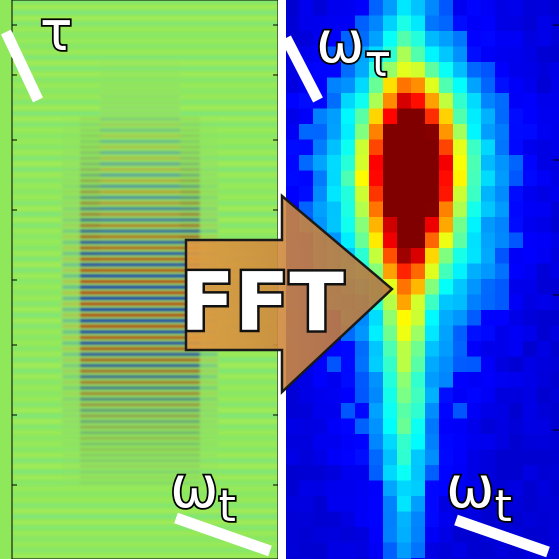  I want to click on left-omega-t-label: ωt, so click(203, 492).